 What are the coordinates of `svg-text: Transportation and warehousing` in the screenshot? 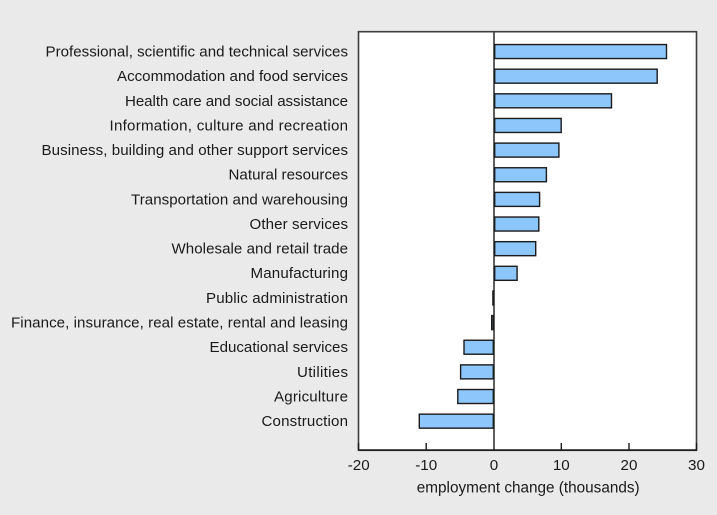 It's located at (239, 199).